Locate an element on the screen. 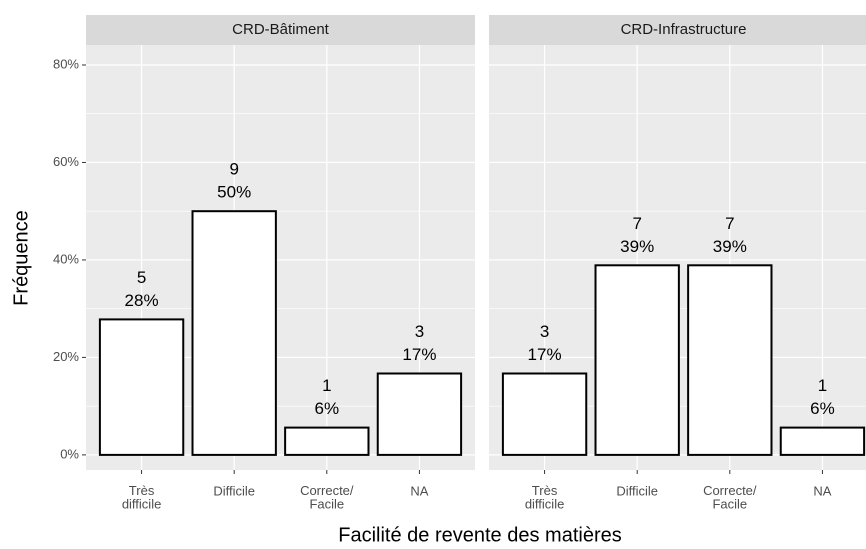 The height and width of the screenshot is (549, 866). x-axis-title: Facilité de revente des matières is located at coordinates (479, 535).